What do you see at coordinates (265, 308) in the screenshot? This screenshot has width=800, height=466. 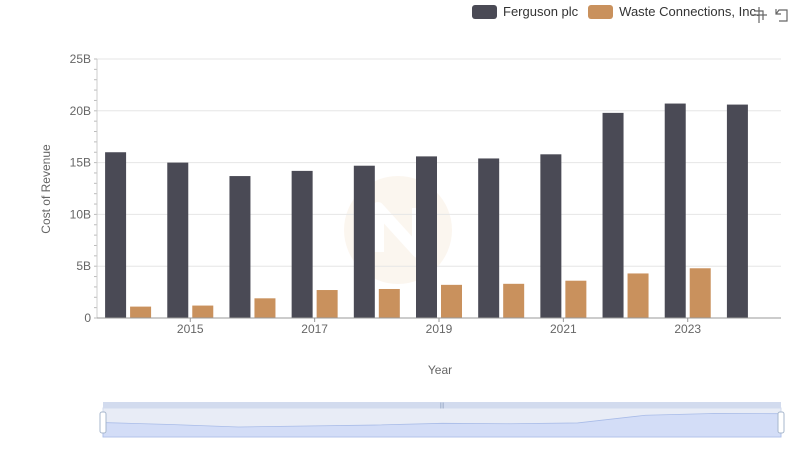 I see `bar-waste-connections-2016` at bounding box center [265, 308].